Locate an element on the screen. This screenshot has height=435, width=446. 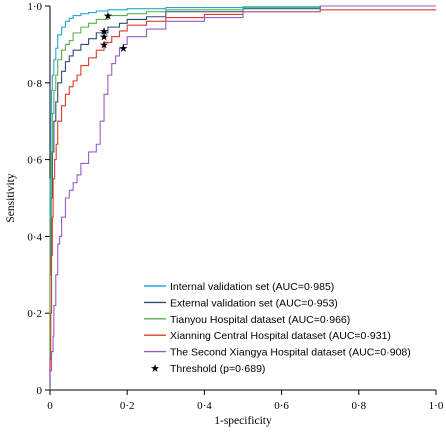
y-tick-label: 0·4 is located at coordinates (34, 237).